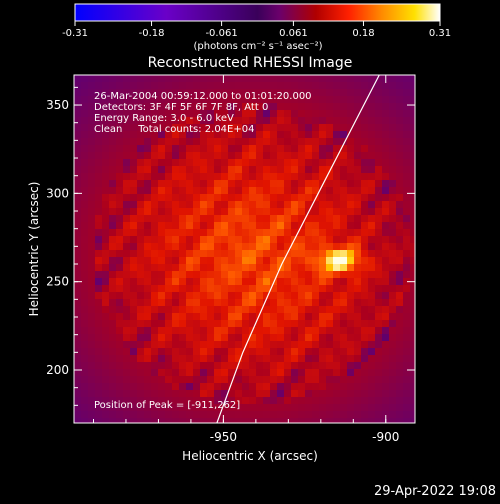  Describe the element at coordinates (435, 491) in the screenshot. I see `timestamp: 29-Apr-2022 19:08` at that location.